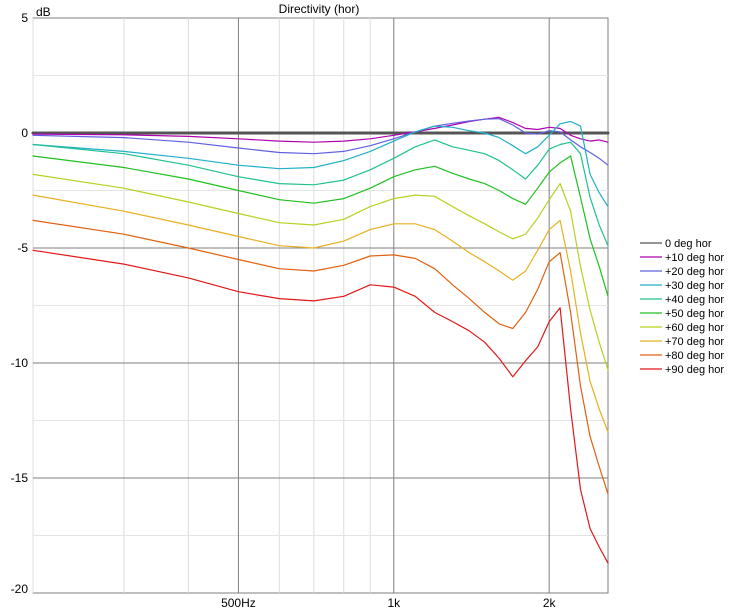 This screenshot has height=612, width=732. I want to click on legend-label-5: +50 deg hor, so click(694, 314).